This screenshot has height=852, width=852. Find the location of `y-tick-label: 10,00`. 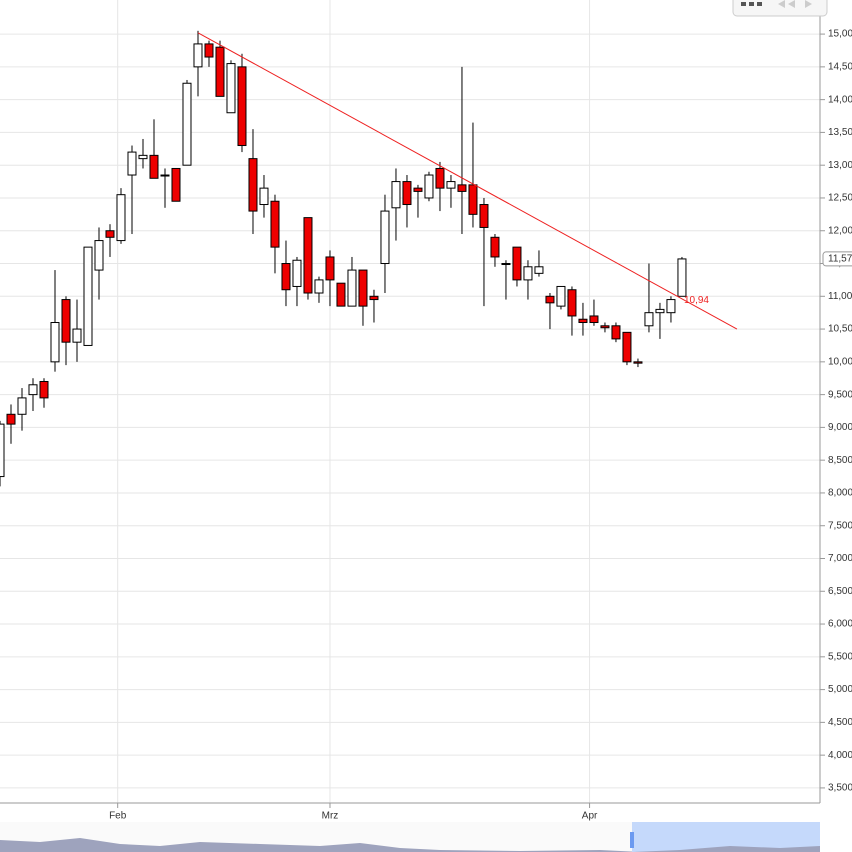

y-tick-label: 10,00 is located at coordinates (840, 361).